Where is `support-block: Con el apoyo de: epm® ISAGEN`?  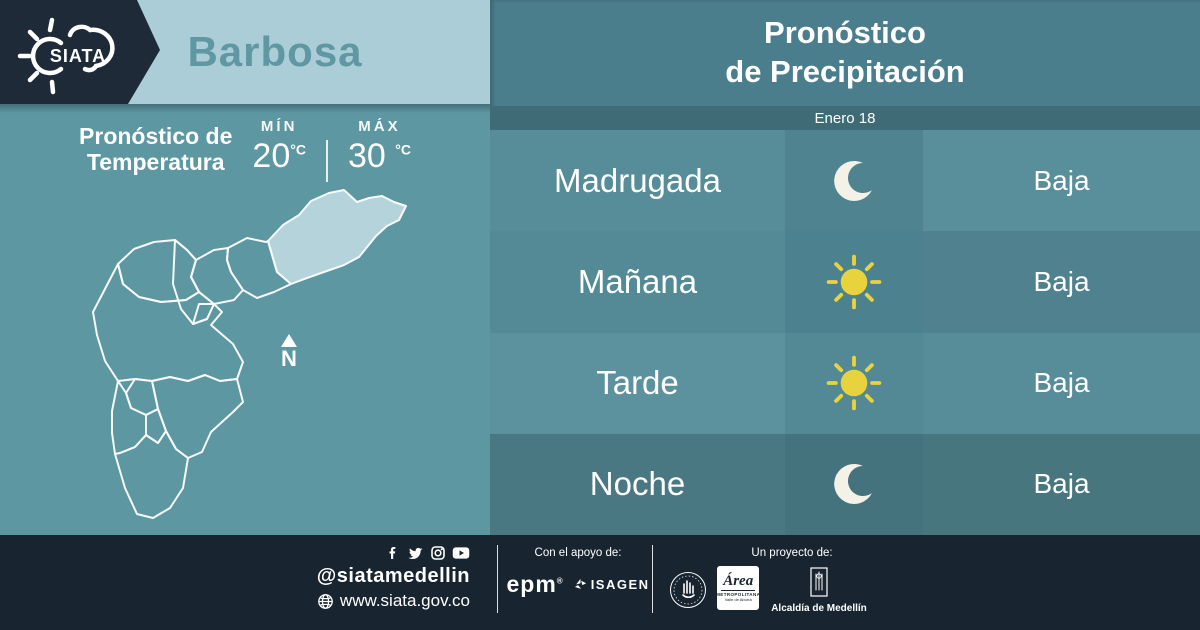 support-block: Con el apoyo de: epm® ISAGEN is located at coordinates (578, 572).